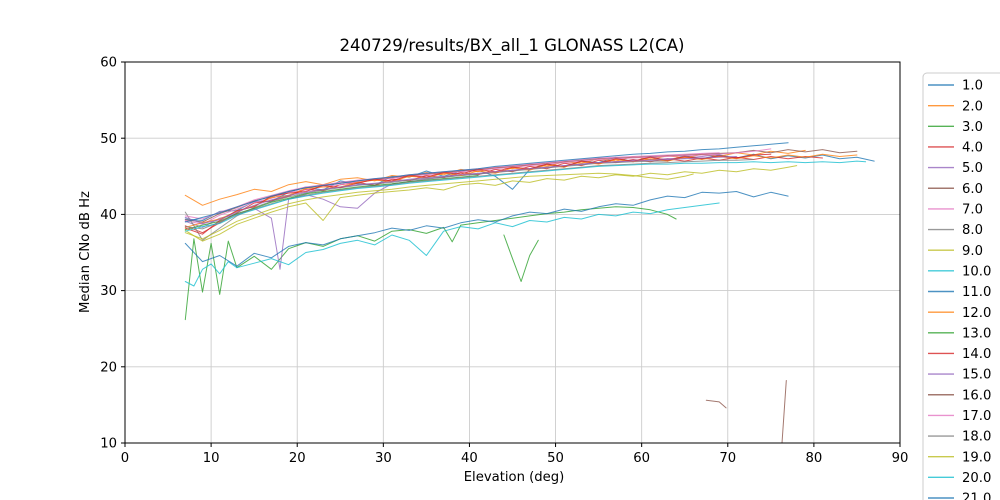 This screenshot has height=500, width=1000. What do you see at coordinates (108, 63) in the screenshot?
I see `y-tick-label: 60` at bounding box center [108, 63].